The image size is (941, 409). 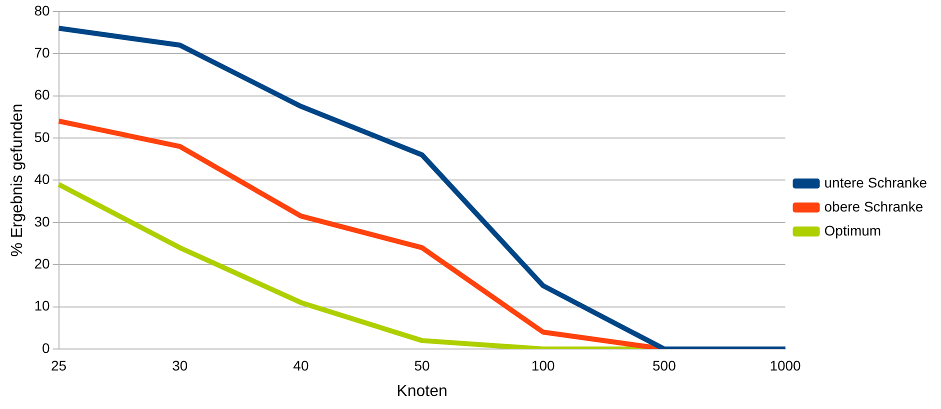 I want to click on legend-label: untere Schranke, so click(x=876, y=182).